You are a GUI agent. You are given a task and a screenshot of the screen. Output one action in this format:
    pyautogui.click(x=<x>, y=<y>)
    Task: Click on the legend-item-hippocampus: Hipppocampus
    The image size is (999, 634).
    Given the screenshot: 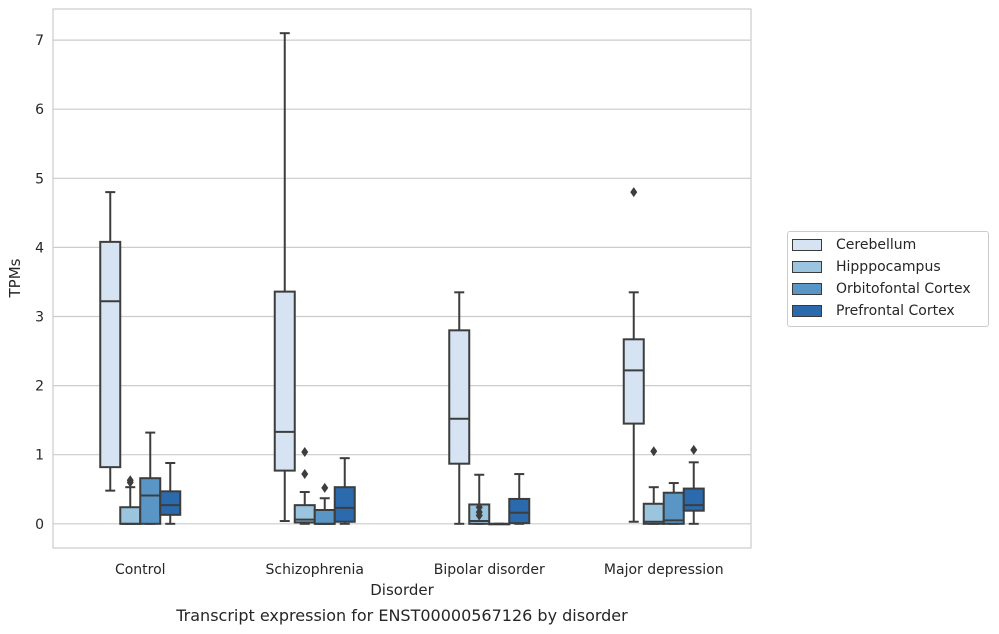 What is the action you would take?
    pyautogui.click(x=866, y=267)
    